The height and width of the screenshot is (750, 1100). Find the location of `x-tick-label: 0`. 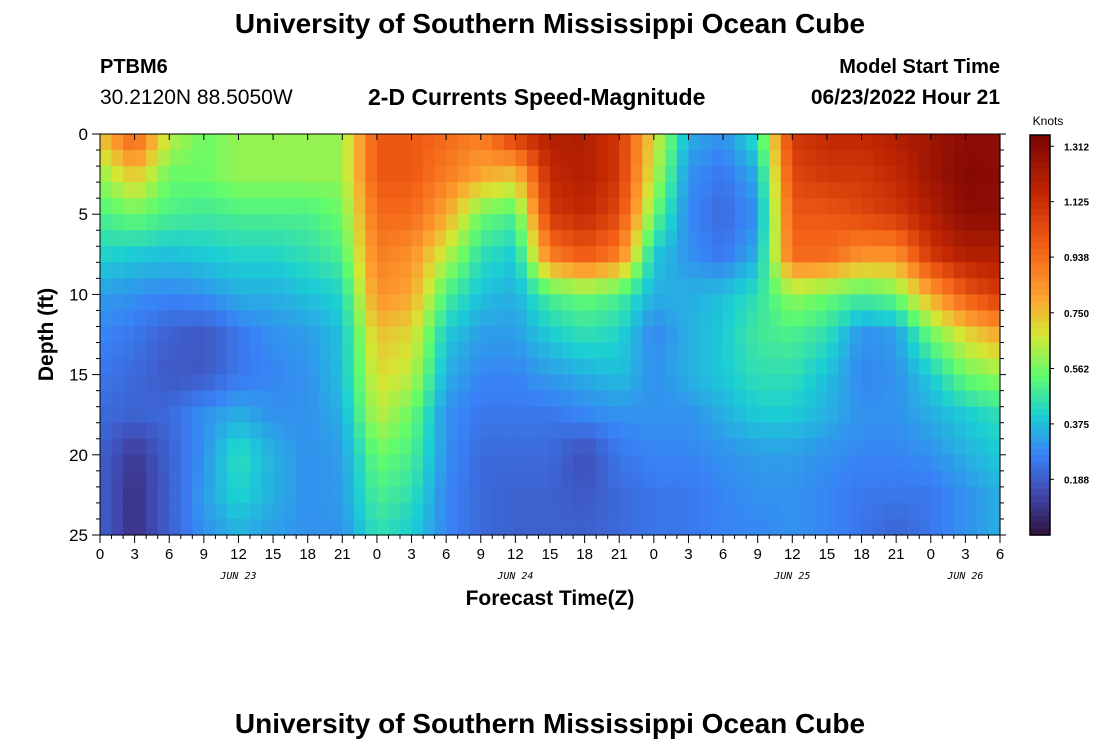

x-tick-label: 0 is located at coordinates (377, 554).